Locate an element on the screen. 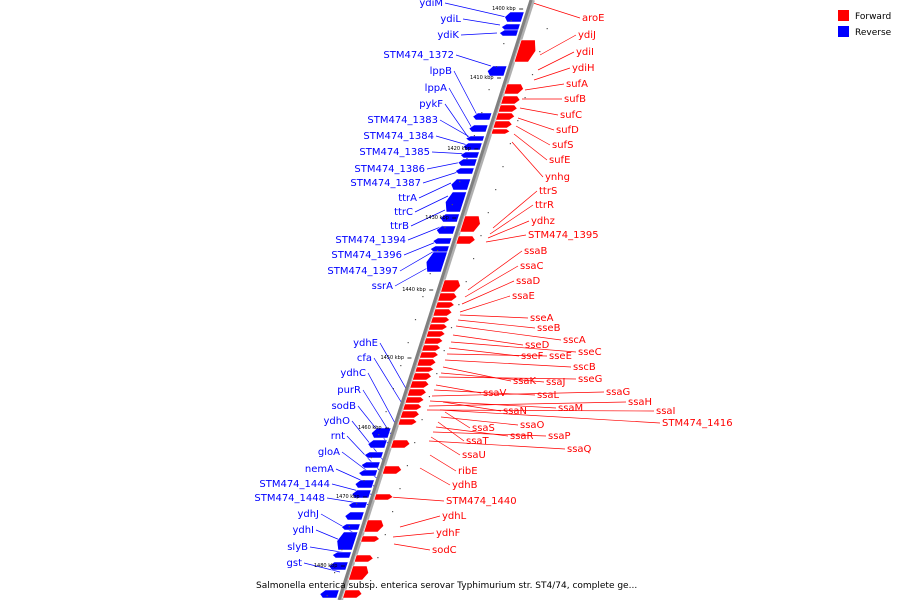 Image resolution: width=900 pixels, height=600 pixels. connector-ydhz is located at coordinates (508, 229).